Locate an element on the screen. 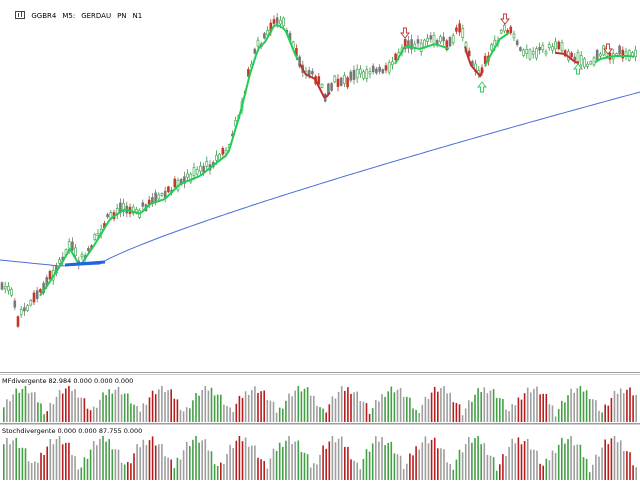  tf3-label: N1 is located at coordinates (137, 16).